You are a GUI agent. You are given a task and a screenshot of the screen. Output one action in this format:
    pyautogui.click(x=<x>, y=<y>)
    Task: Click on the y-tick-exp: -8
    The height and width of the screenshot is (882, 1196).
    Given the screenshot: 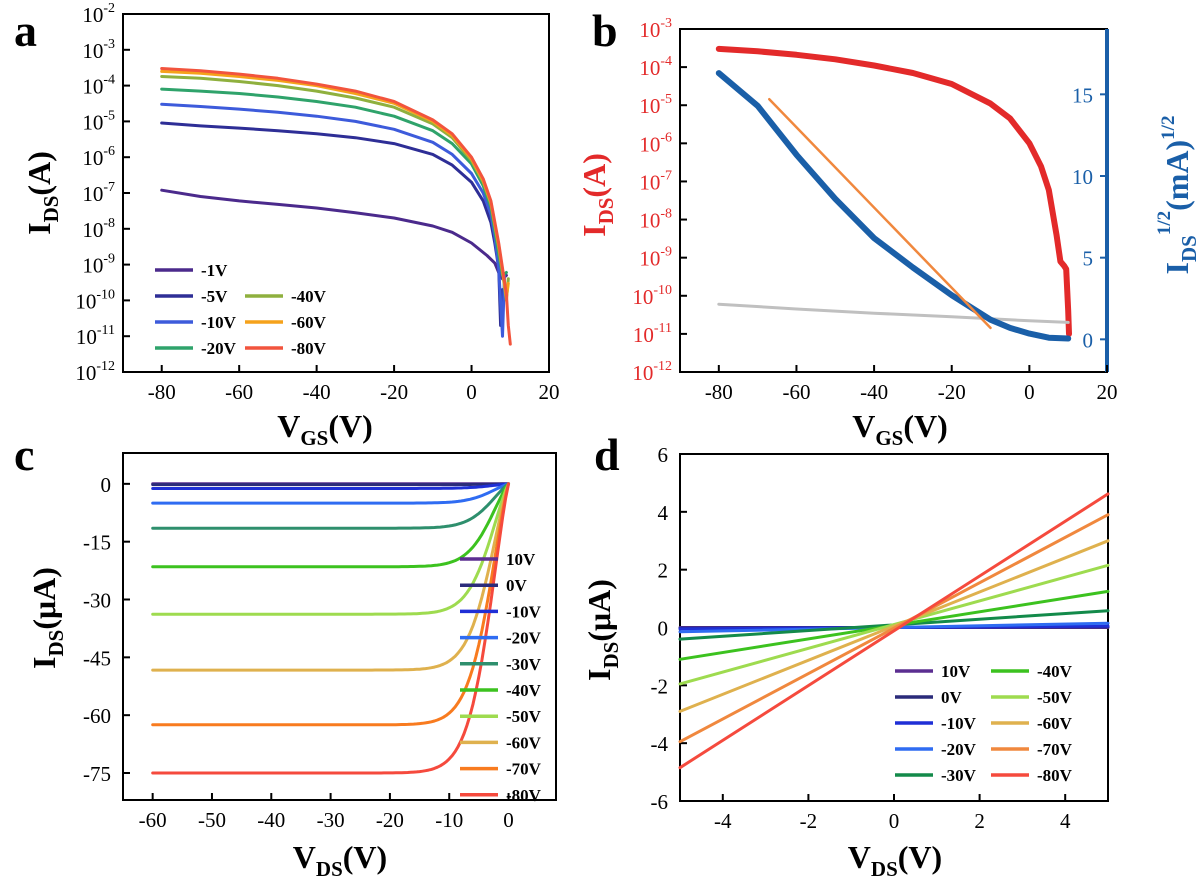 What is the action you would take?
    pyautogui.click(x=666, y=214)
    